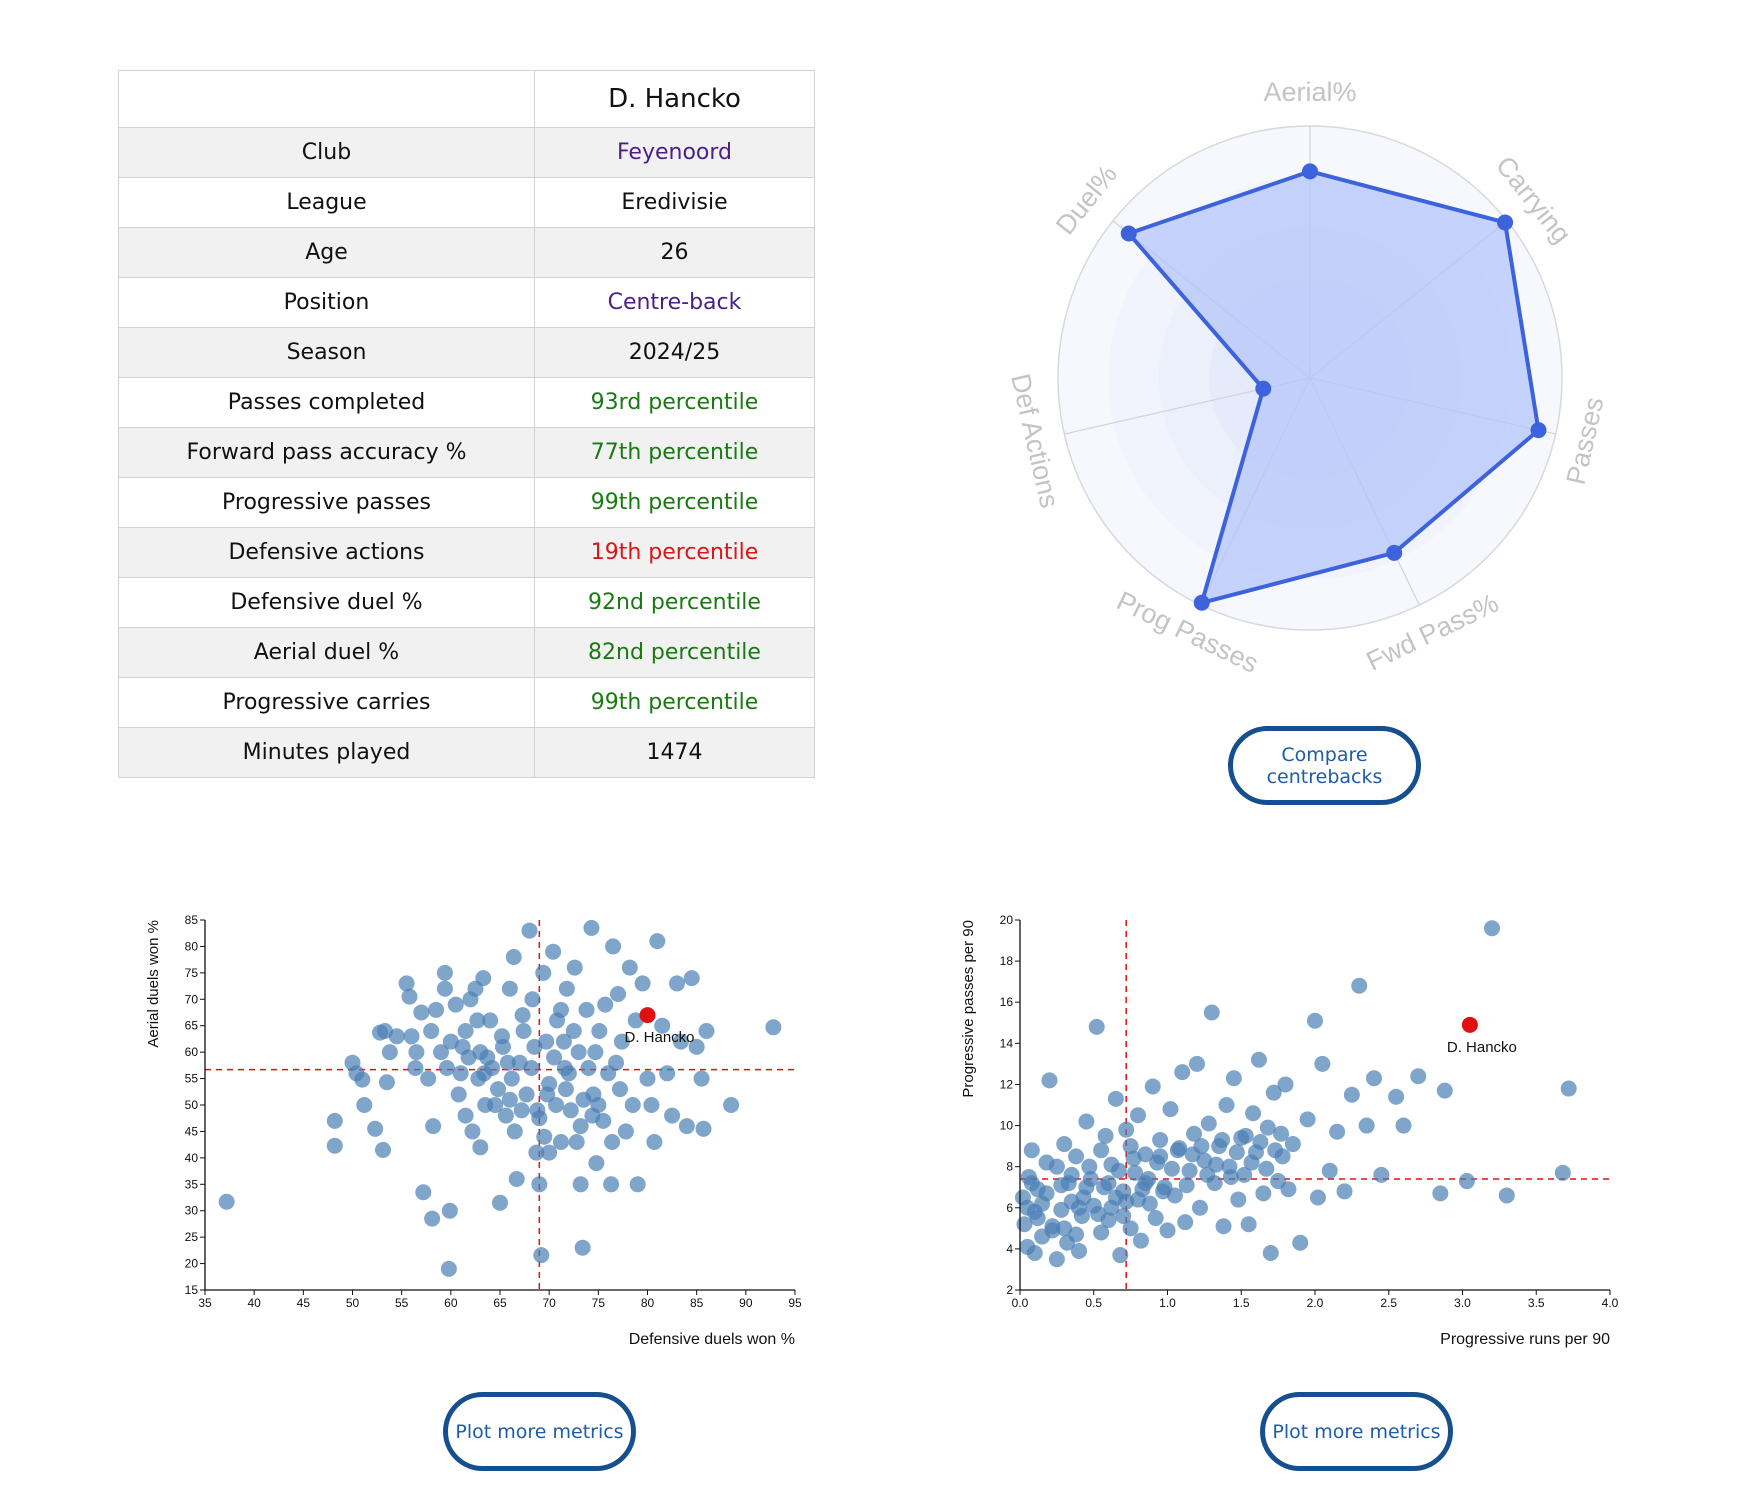 Image resolution: width=1762 pixels, height=1488 pixels. Describe the element at coordinates (192, 1026) in the screenshot. I see `y-tick-label: 65` at that location.